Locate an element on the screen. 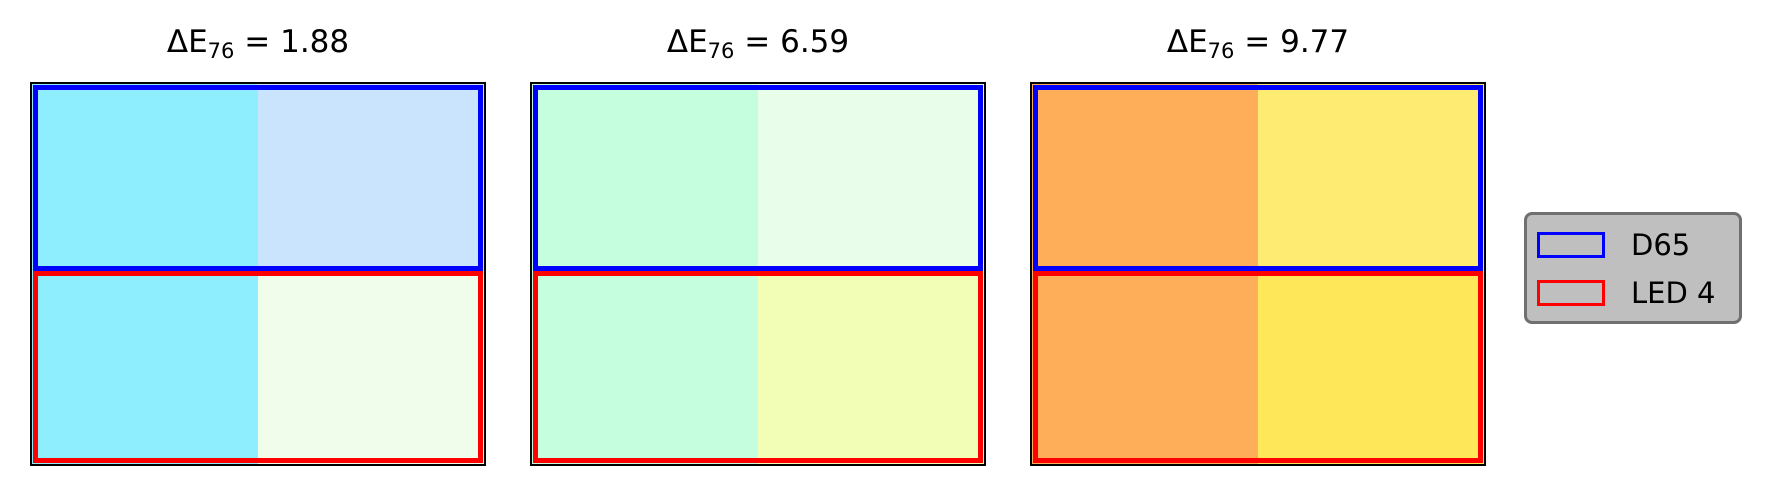  panel-title-2: ΔE76 = 6.59 is located at coordinates (758, 43).